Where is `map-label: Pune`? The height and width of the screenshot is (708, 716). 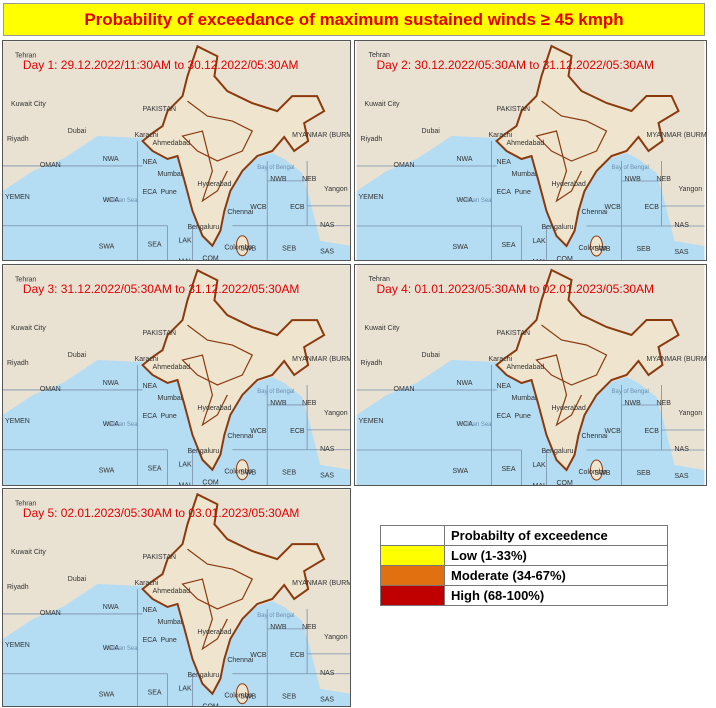 map-label: Pune is located at coordinates (523, 192).